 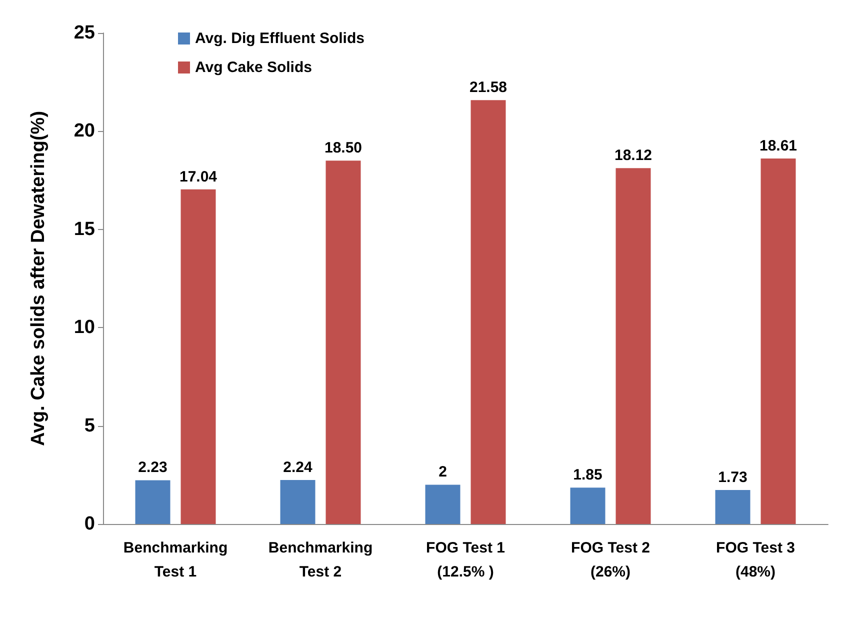 What do you see at coordinates (175, 560) in the screenshot?
I see `x-tick-label: Benchmarking Test 1` at bounding box center [175, 560].